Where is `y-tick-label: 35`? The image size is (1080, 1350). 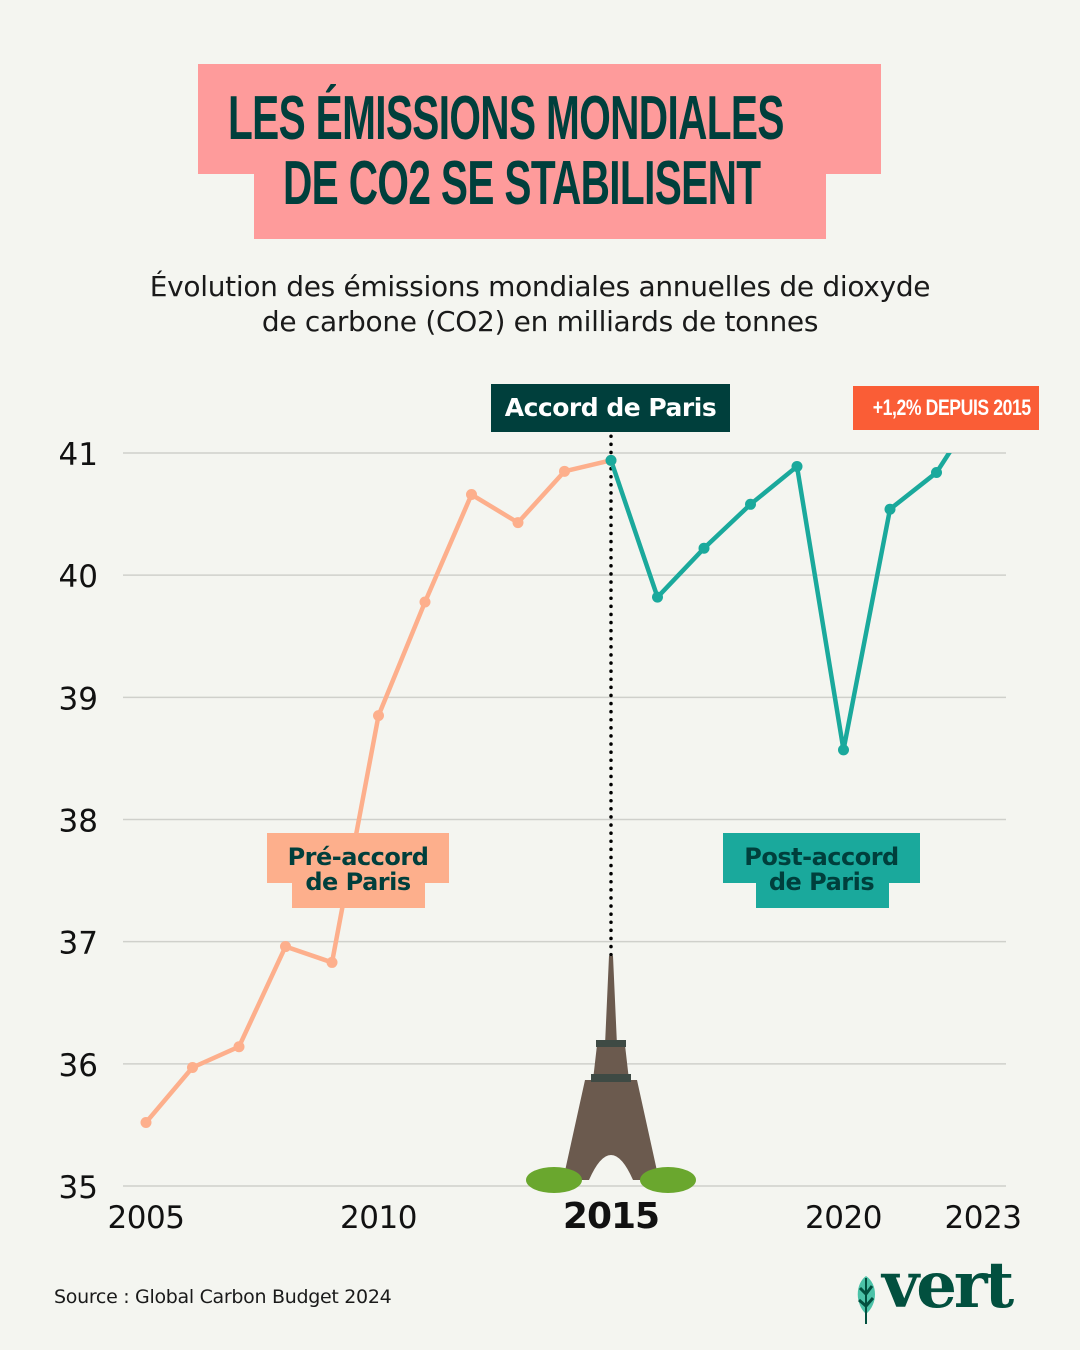
y-tick-label: 35 is located at coordinates (78, 1188).